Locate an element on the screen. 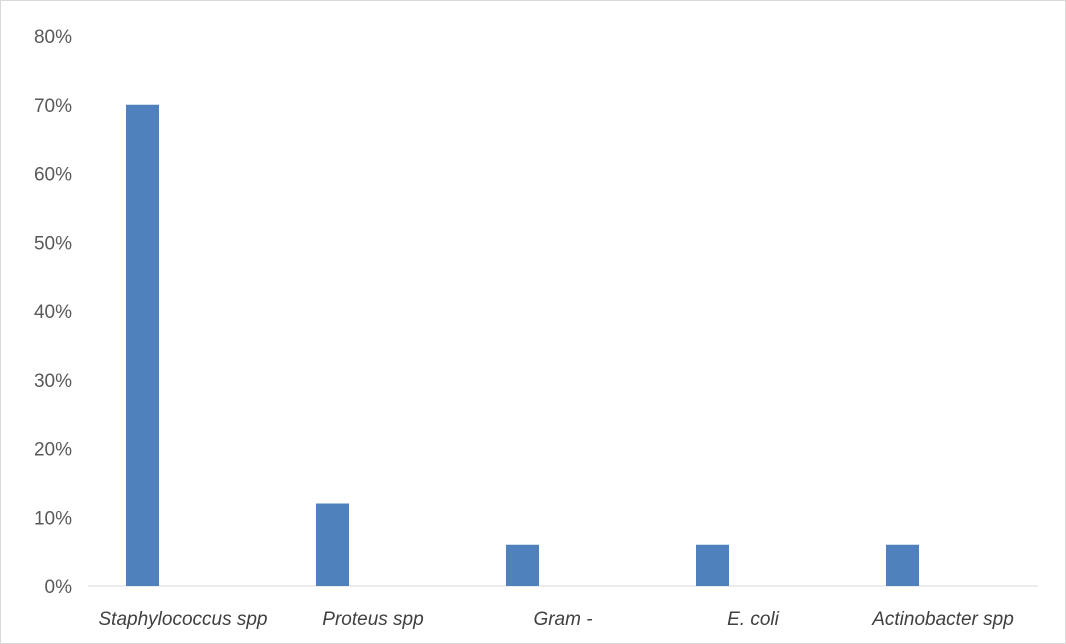 The image size is (1066, 644). x-category-label: Staphylococcus spp is located at coordinates (183, 619).